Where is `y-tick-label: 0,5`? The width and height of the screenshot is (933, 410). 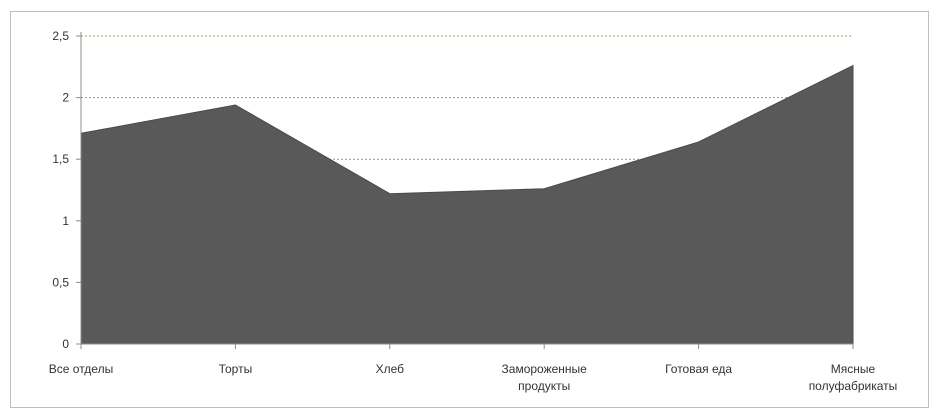
y-tick-label: 0,5 is located at coordinates (60, 282).